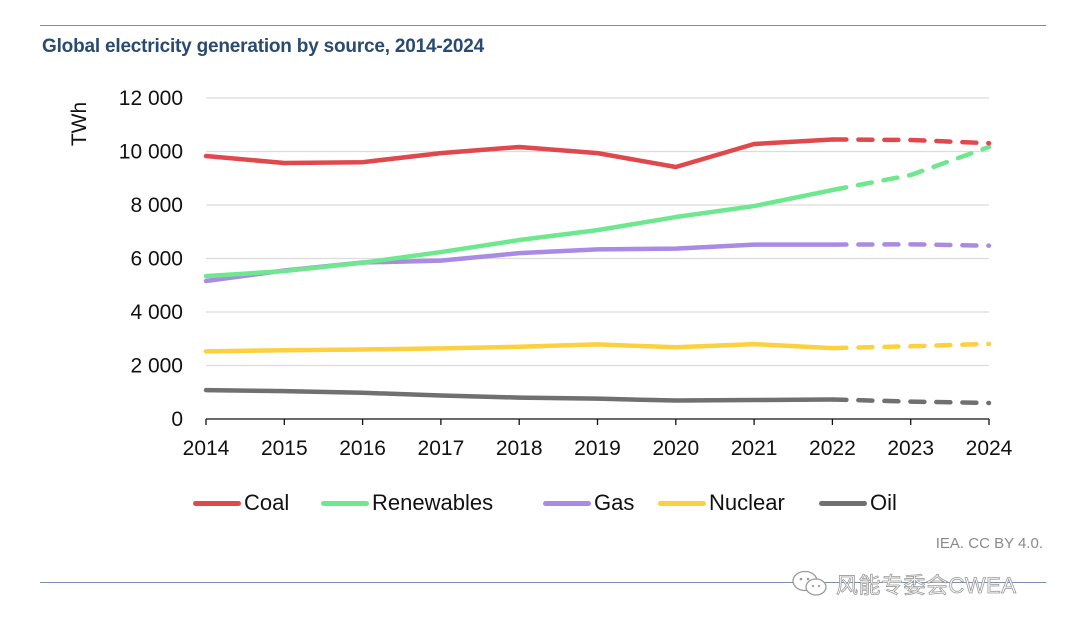 This screenshot has width=1080, height=634. What do you see at coordinates (519, 153) in the screenshot?
I see `series-line-coal` at bounding box center [519, 153].